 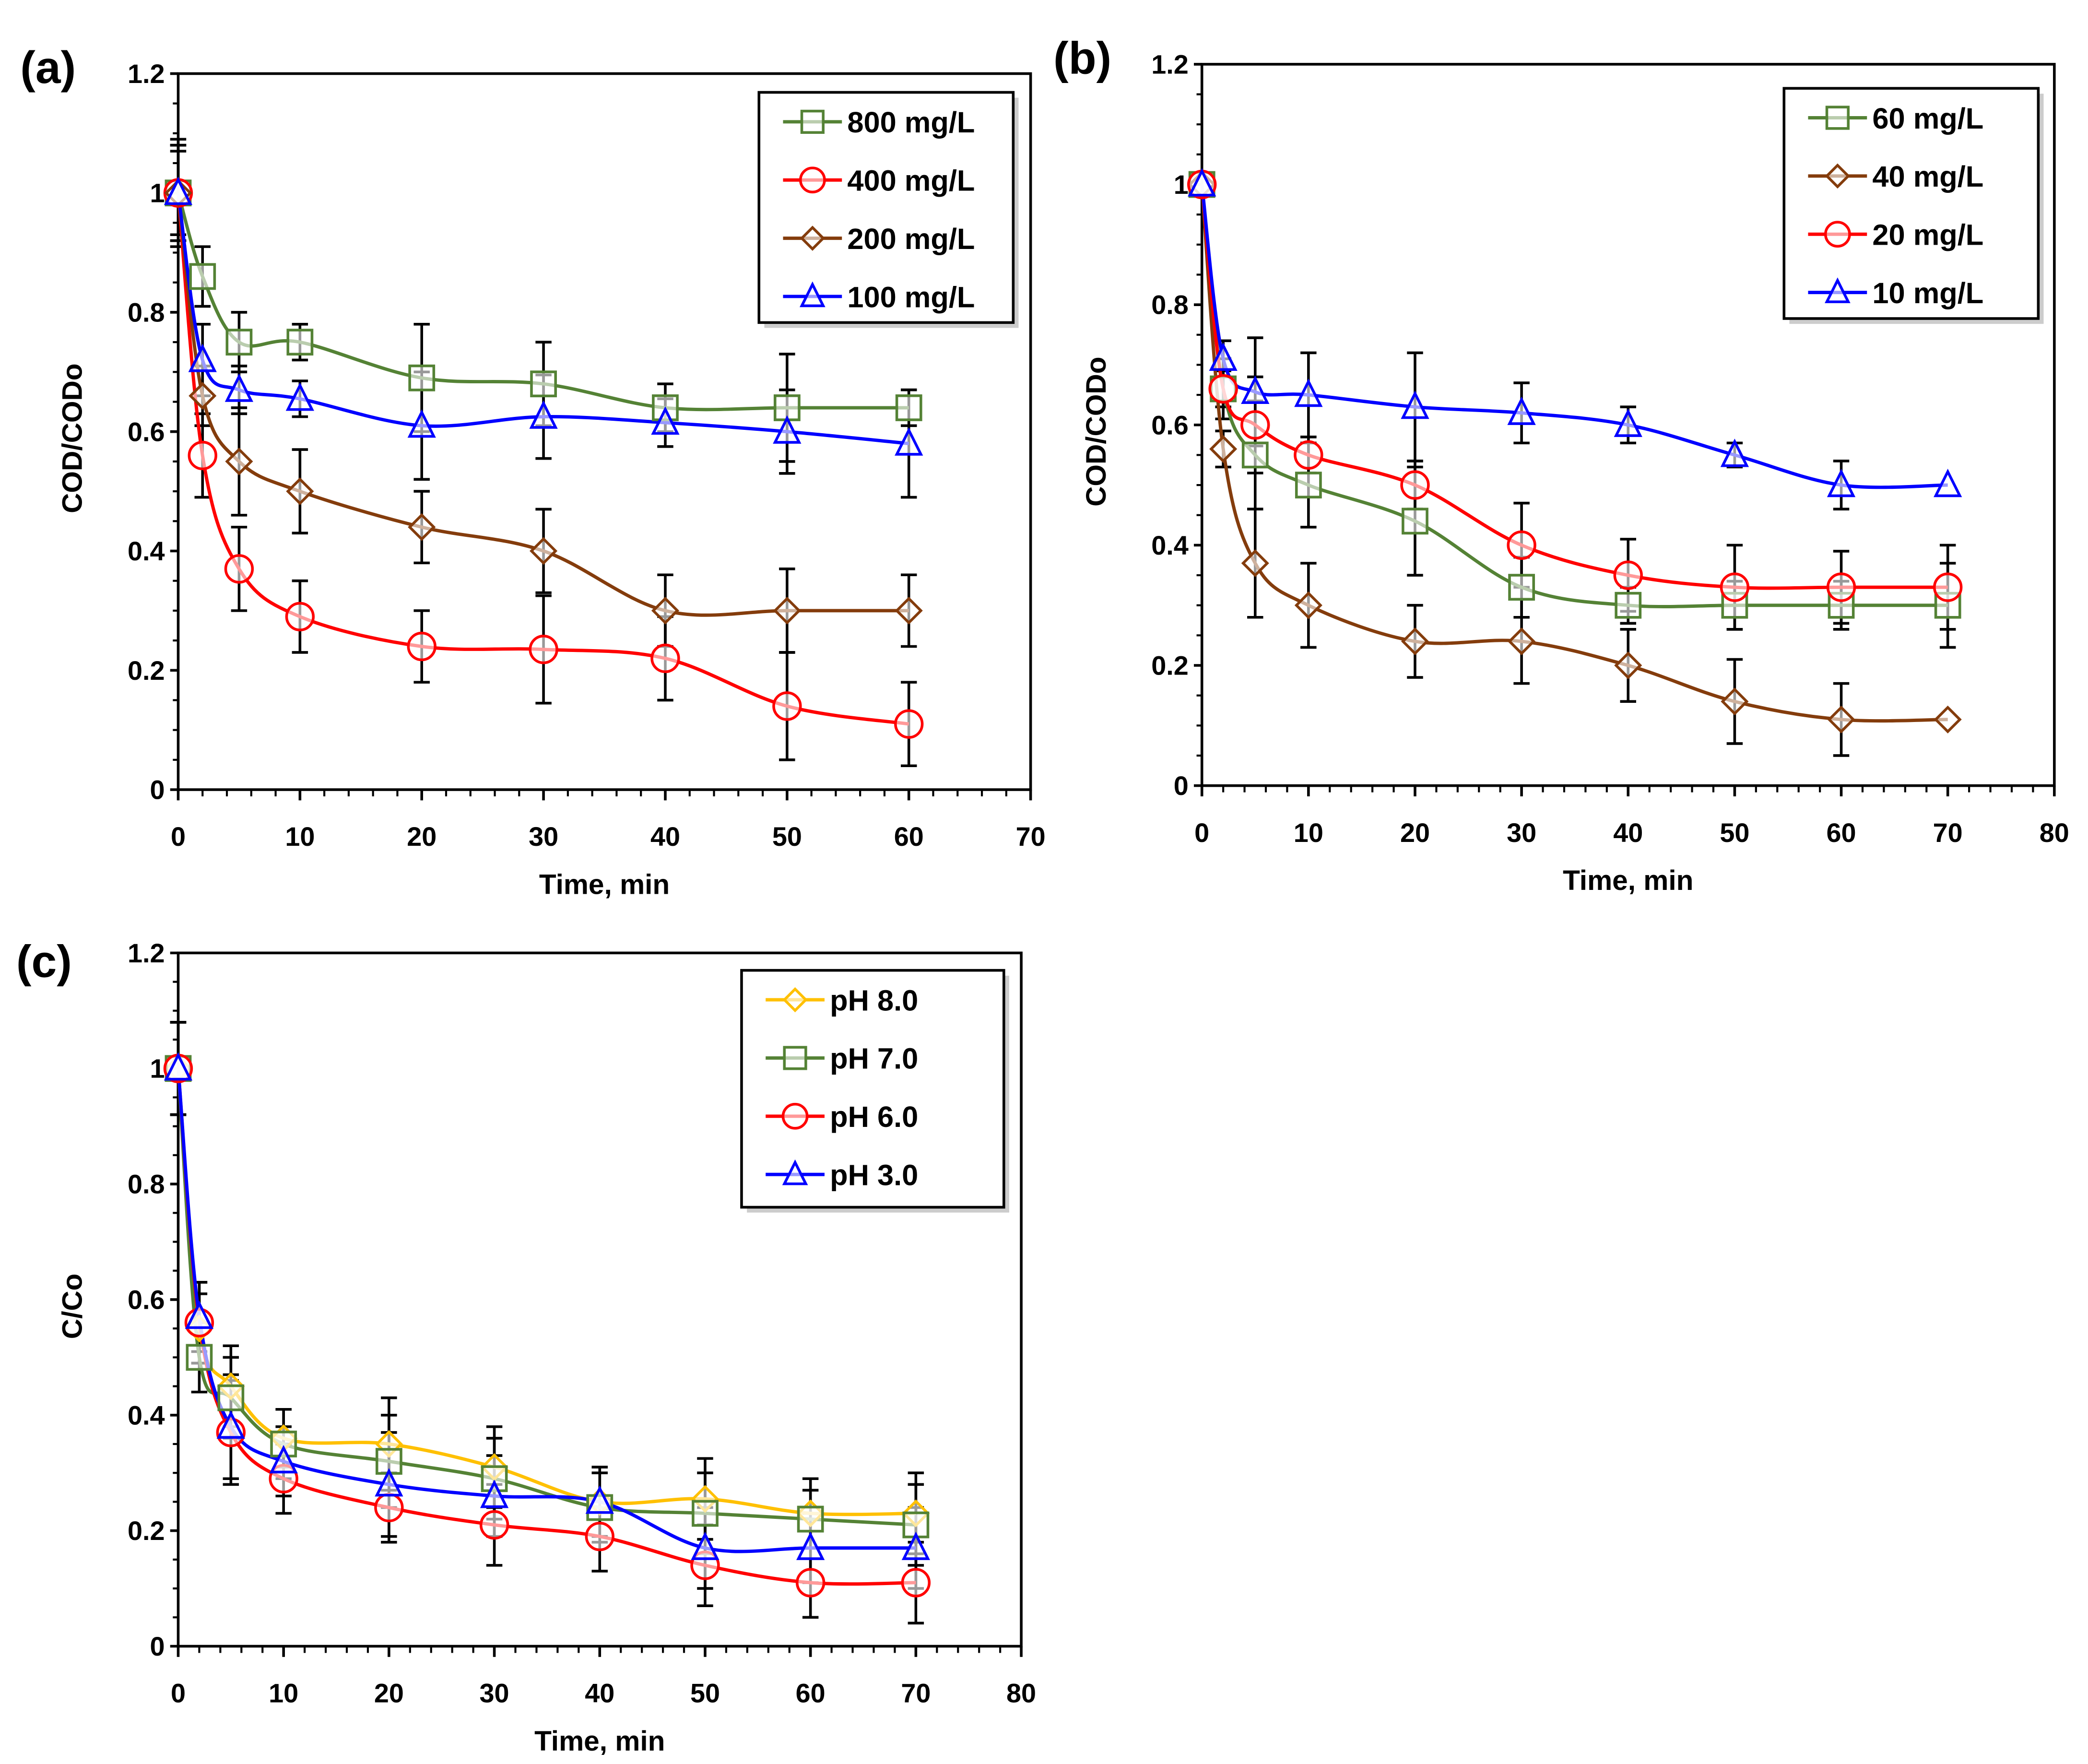 I want to click on legend-label: pH 8.0, so click(x=874, y=1000).